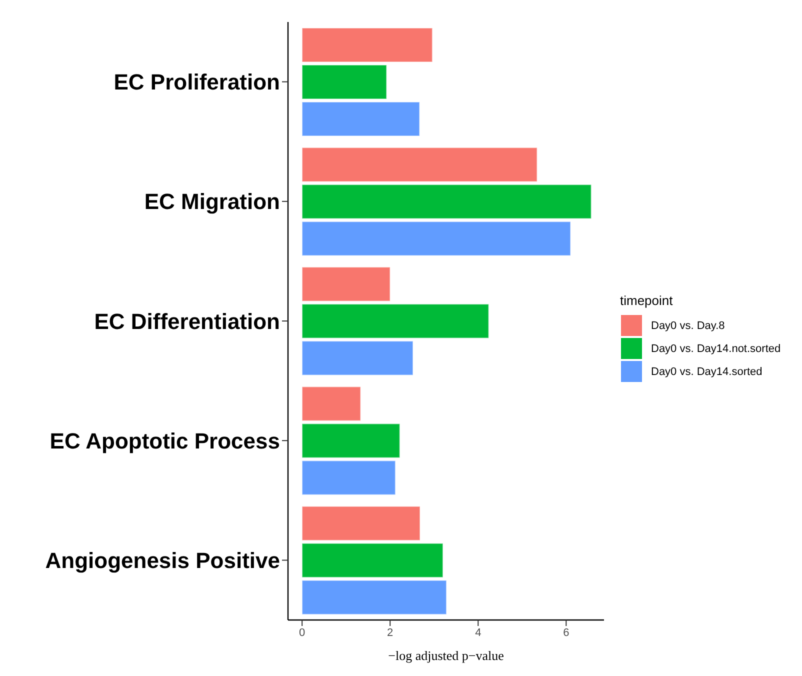  What do you see at coordinates (187, 321) in the screenshot?
I see `y-tick-label: EC Differentiation` at bounding box center [187, 321].